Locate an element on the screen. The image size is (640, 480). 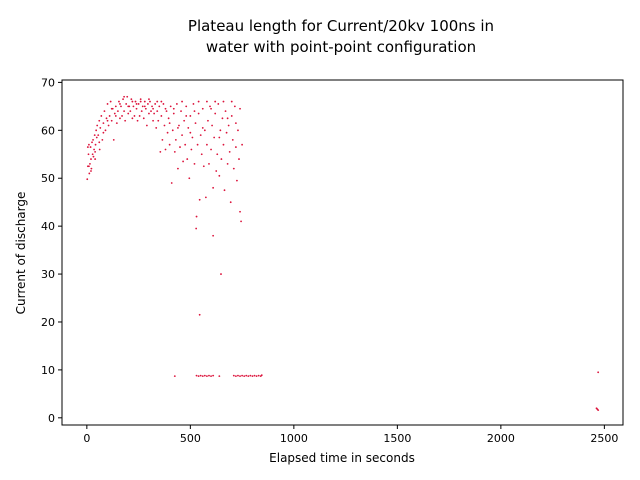
y-tick-label: 10 is located at coordinates (48, 370).